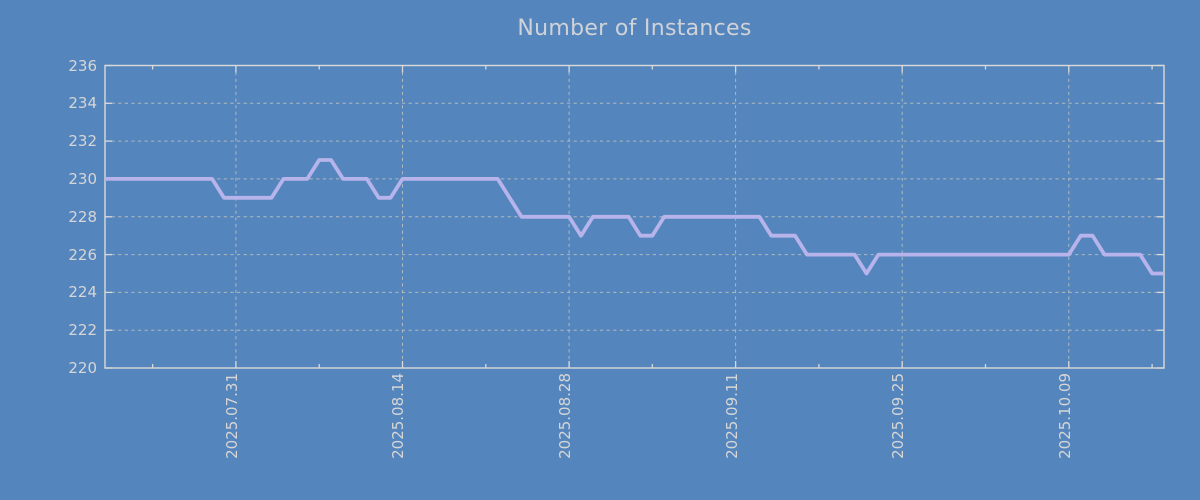  Describe the element at coordinates (732, 416) in the screenshot. I see `x-axis-label: 2025.09.11` at that location.